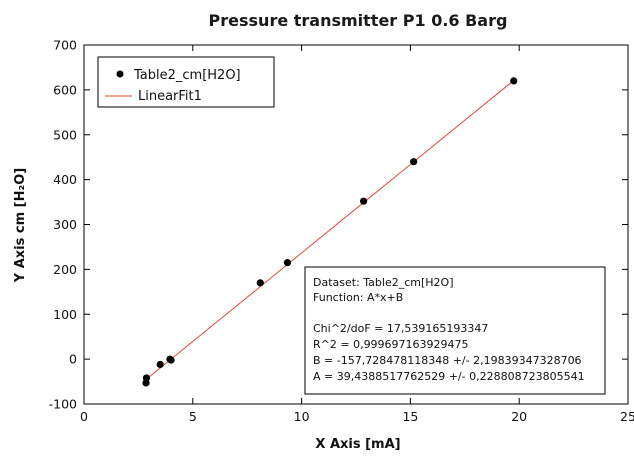 The image size is (634, 457). Describe the element at coordinates (358, 20) in the screenshot. I see `chart-title: Pressure transmitter P1 0.6 Barg` at that location.